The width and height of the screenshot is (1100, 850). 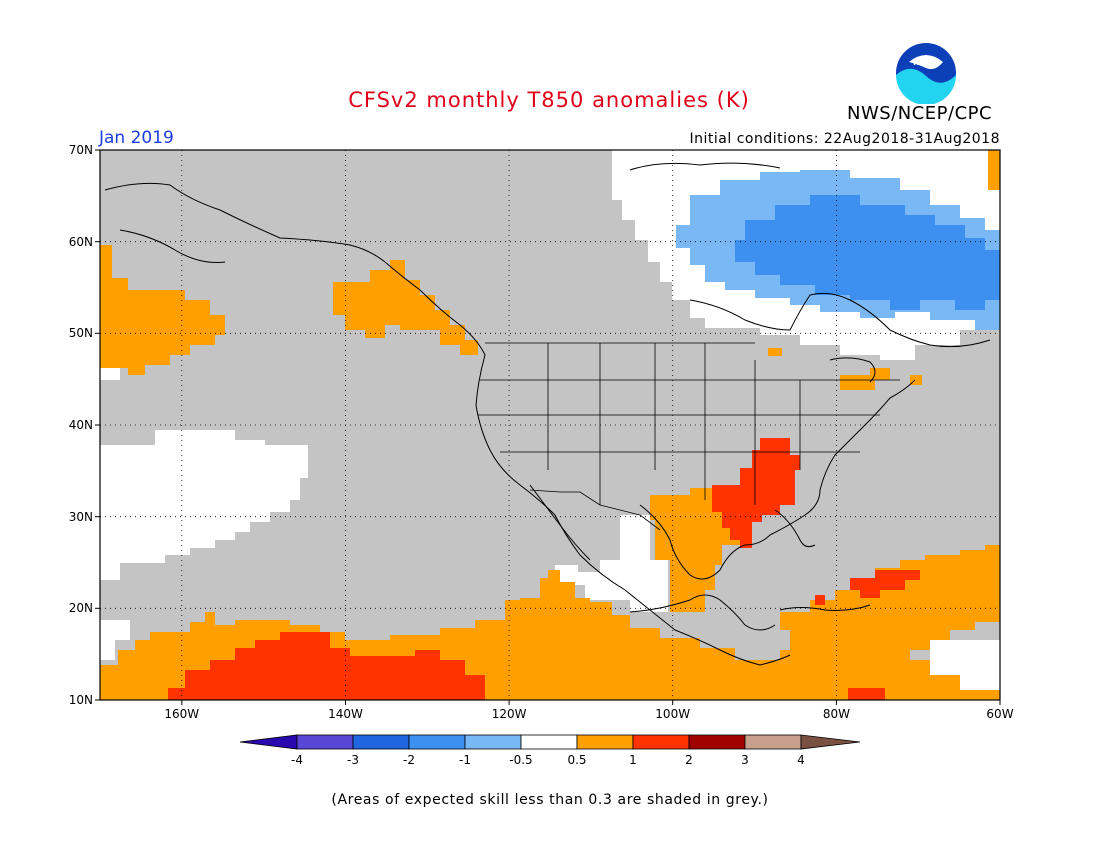 I want to click on lon-ticks, so click(x=591, y=702).